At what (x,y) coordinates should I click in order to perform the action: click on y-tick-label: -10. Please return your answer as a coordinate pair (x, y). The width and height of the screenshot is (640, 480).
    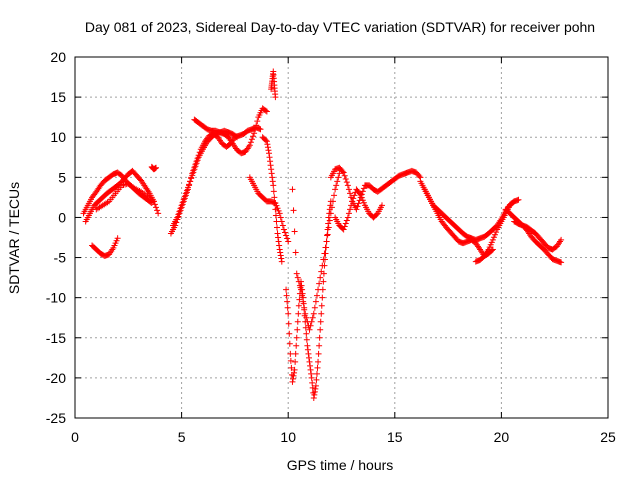
    Looking at the image, I should click on (56, 298).